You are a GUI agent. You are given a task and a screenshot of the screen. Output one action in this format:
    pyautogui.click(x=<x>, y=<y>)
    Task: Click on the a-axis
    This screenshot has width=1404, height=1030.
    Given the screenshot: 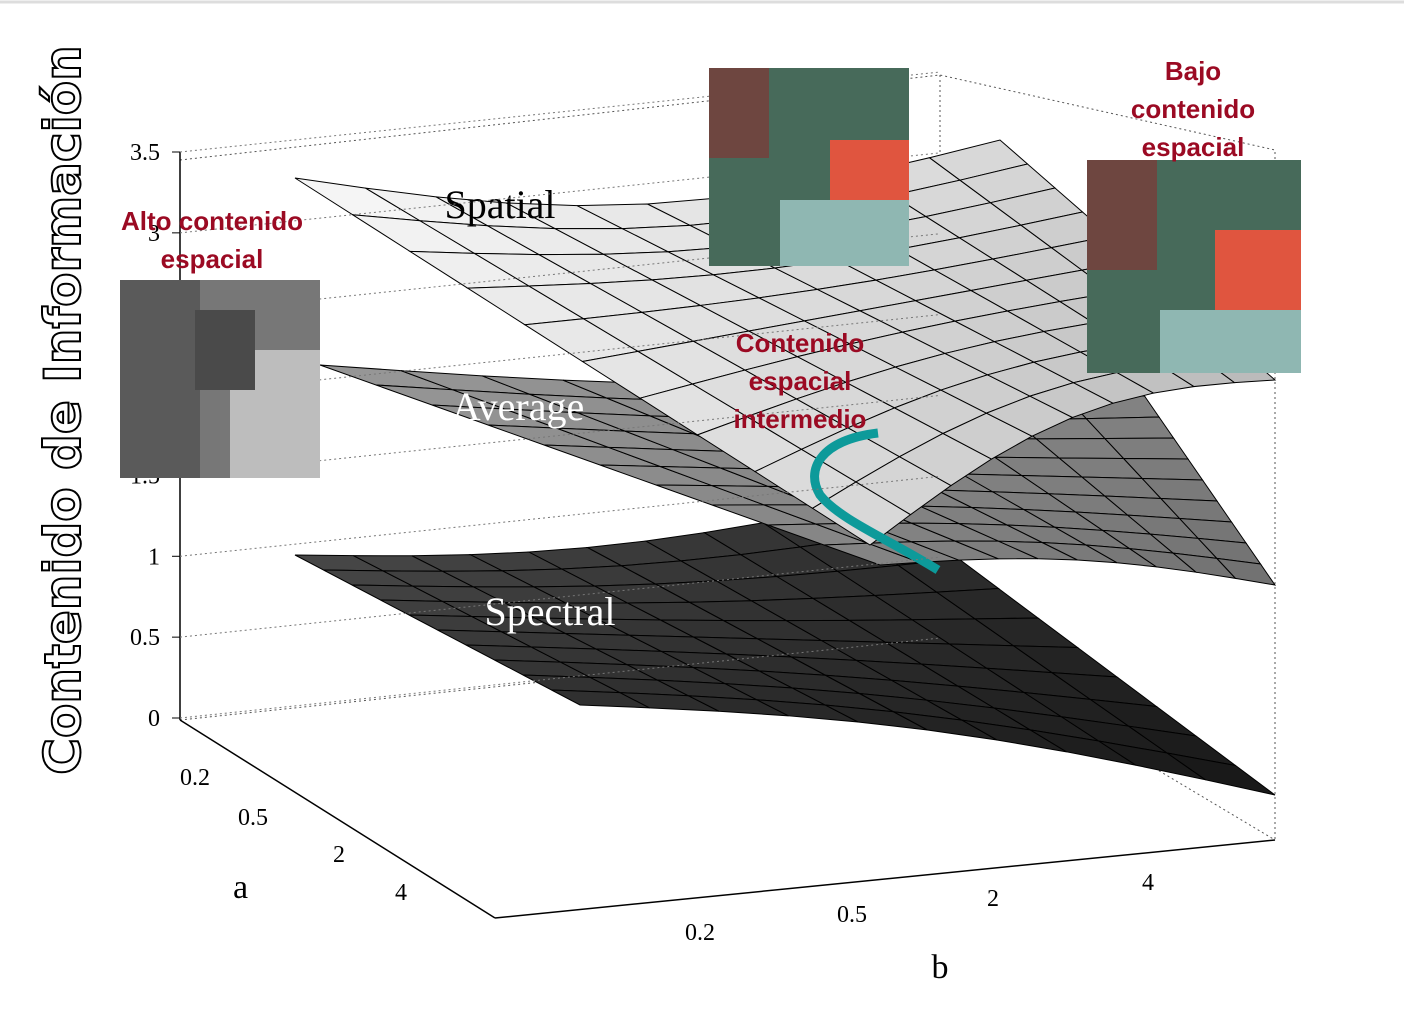 What is the action you would take?
    pyautogui.click(x=337, y=819)
    